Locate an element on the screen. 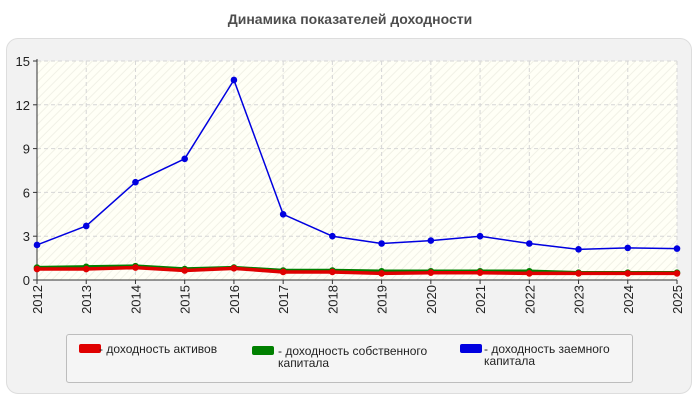 The image size is (700, 400). y-tick-label: 9 is located at coordinates (26, 149).